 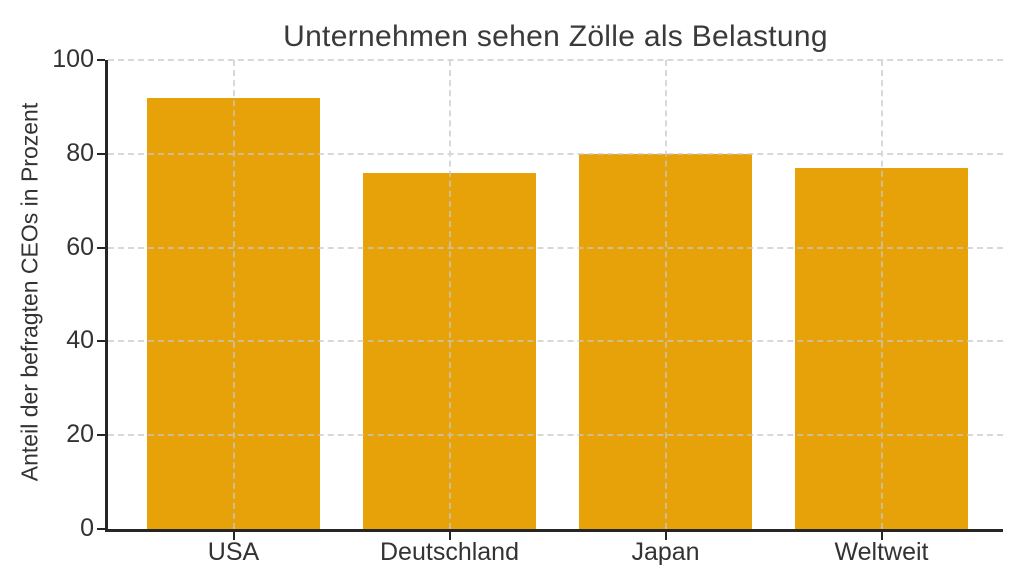 What do you see at coordinates (449, 536) in the screenshot?
I see `x-tick-mark-deutschland` at bounding box center [449, 536].